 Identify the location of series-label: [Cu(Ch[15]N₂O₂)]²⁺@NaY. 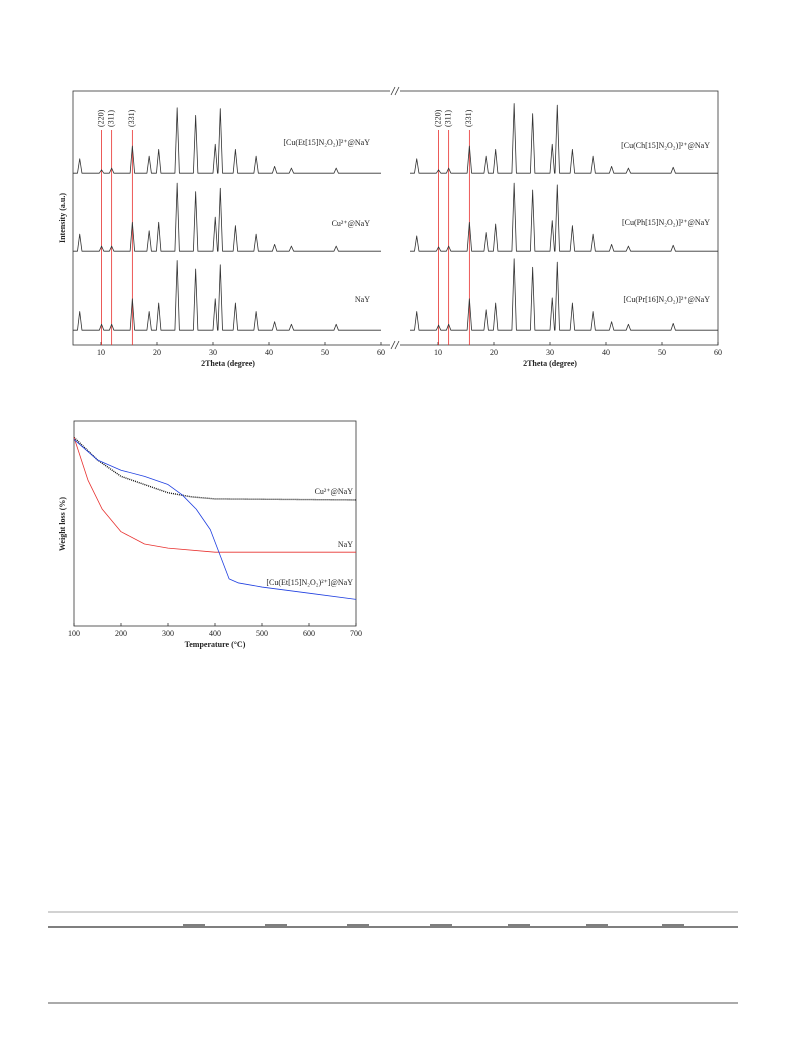
(665, 145).